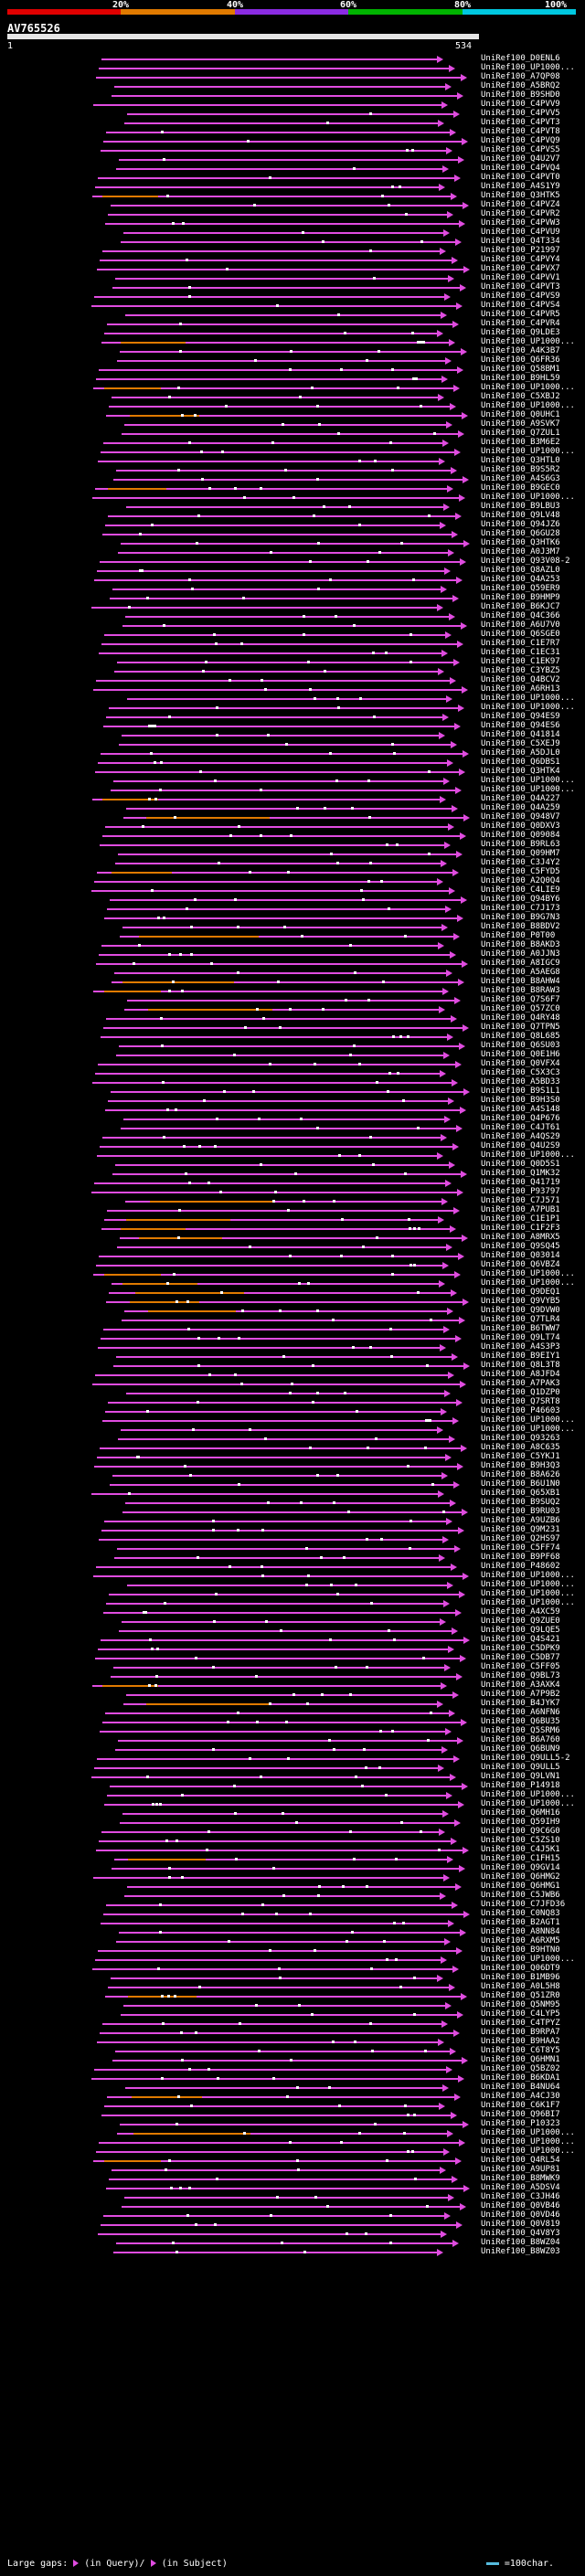  Describe the element at coordinates (520, 1895) in the screenshot. I see `hit-label: UniRef100_C5JWB6` at that location.